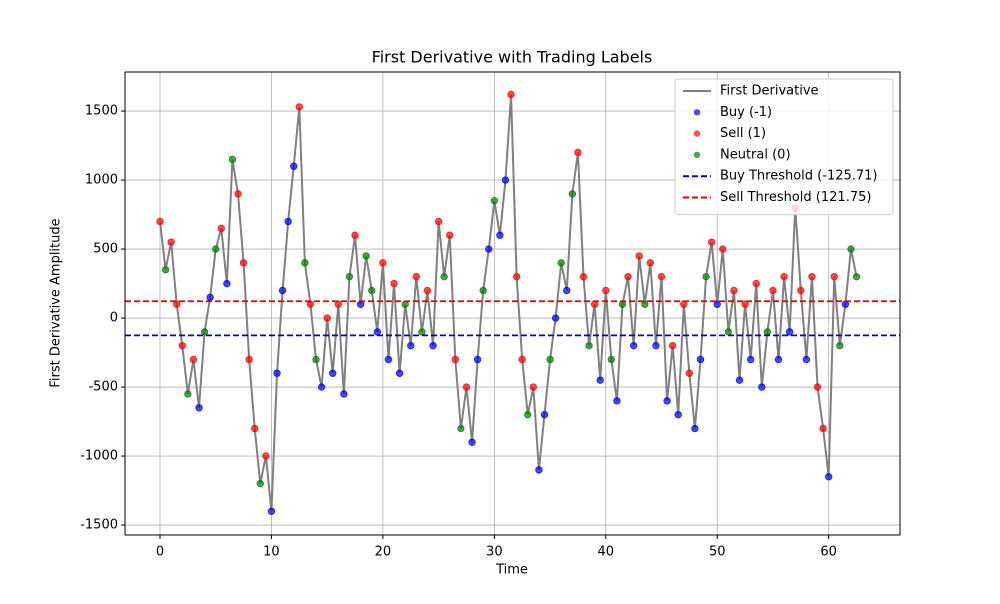 The width and height of the screenshot is (1000, 604). I want to click on y-tick-label: 0, so click(114, 318).